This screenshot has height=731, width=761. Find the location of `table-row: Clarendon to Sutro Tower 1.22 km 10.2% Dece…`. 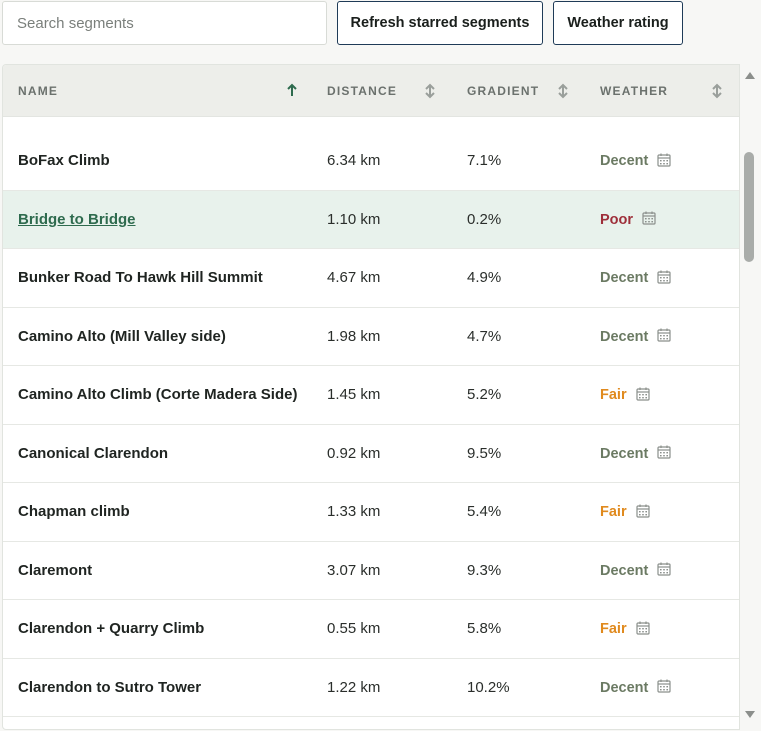

table-row: Clarendon to Sutro Tower 1.22 km 10.2% Dece… is located at coordinates (371, 688).